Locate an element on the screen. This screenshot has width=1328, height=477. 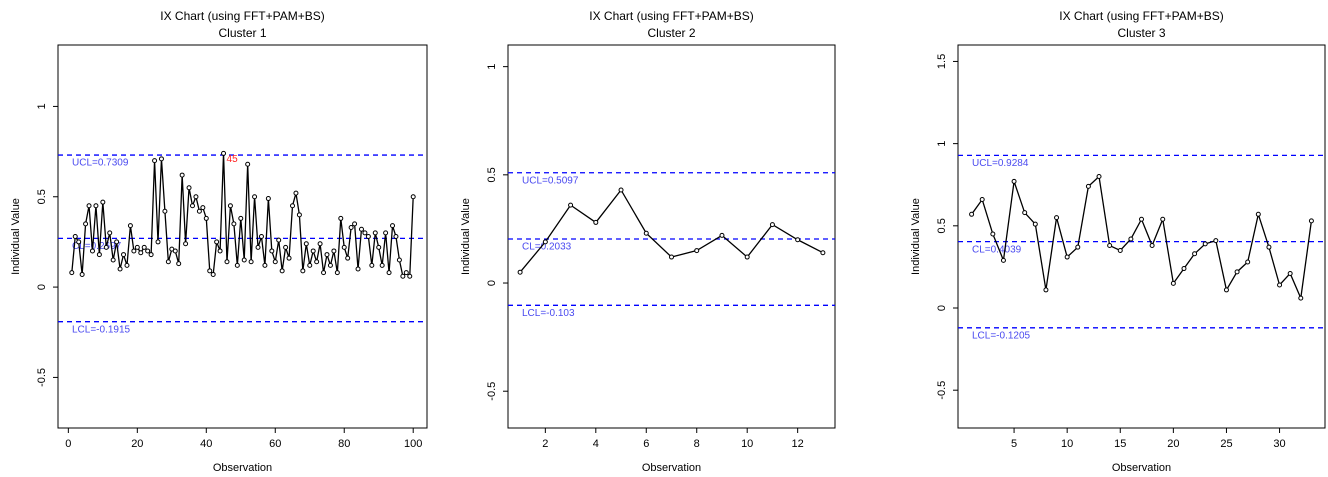
point-annotation: 45 is located at coordinates (233, 159).